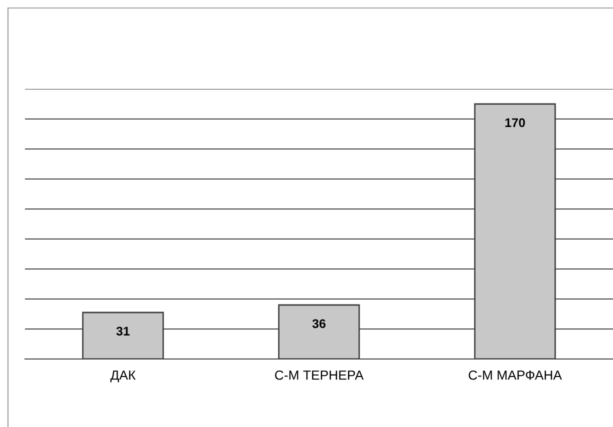 The image size is (613, 427). Describe the element at coordinates (515, 123) in the screenshot. I see `data-label: 170` at that location.